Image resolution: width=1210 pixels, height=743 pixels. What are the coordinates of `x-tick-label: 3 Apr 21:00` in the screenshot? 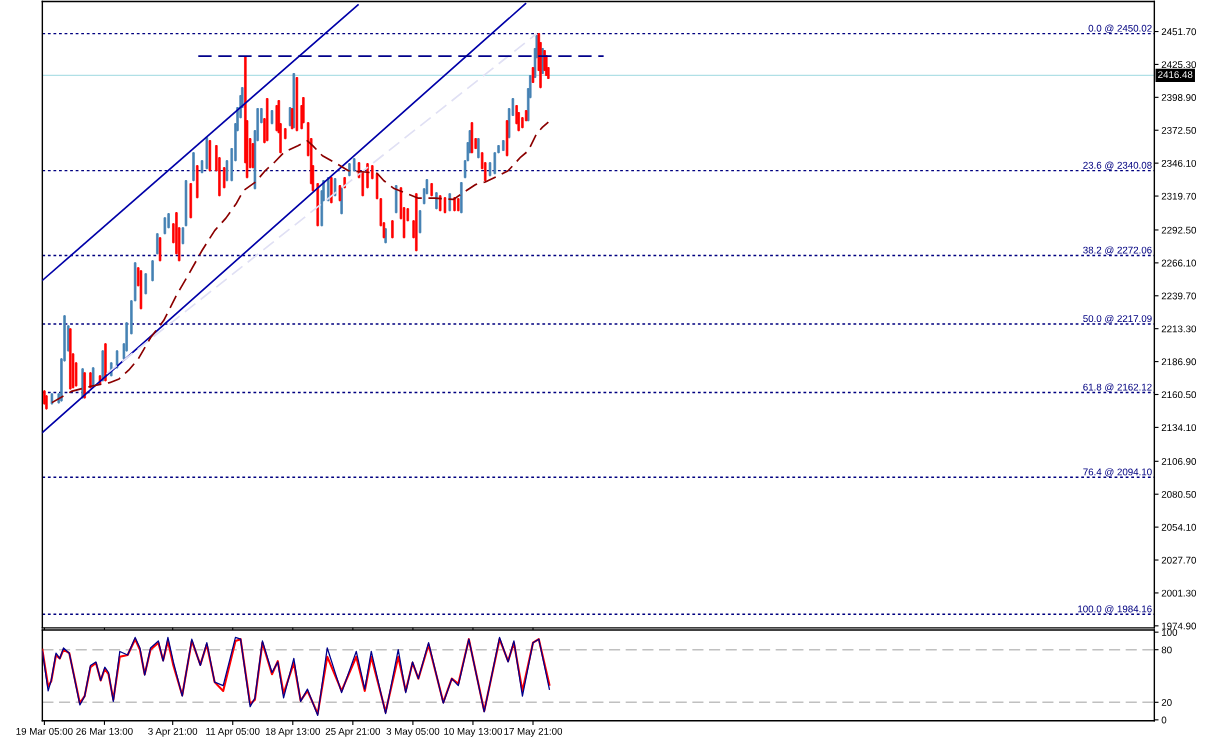 It's located at (173, 732).